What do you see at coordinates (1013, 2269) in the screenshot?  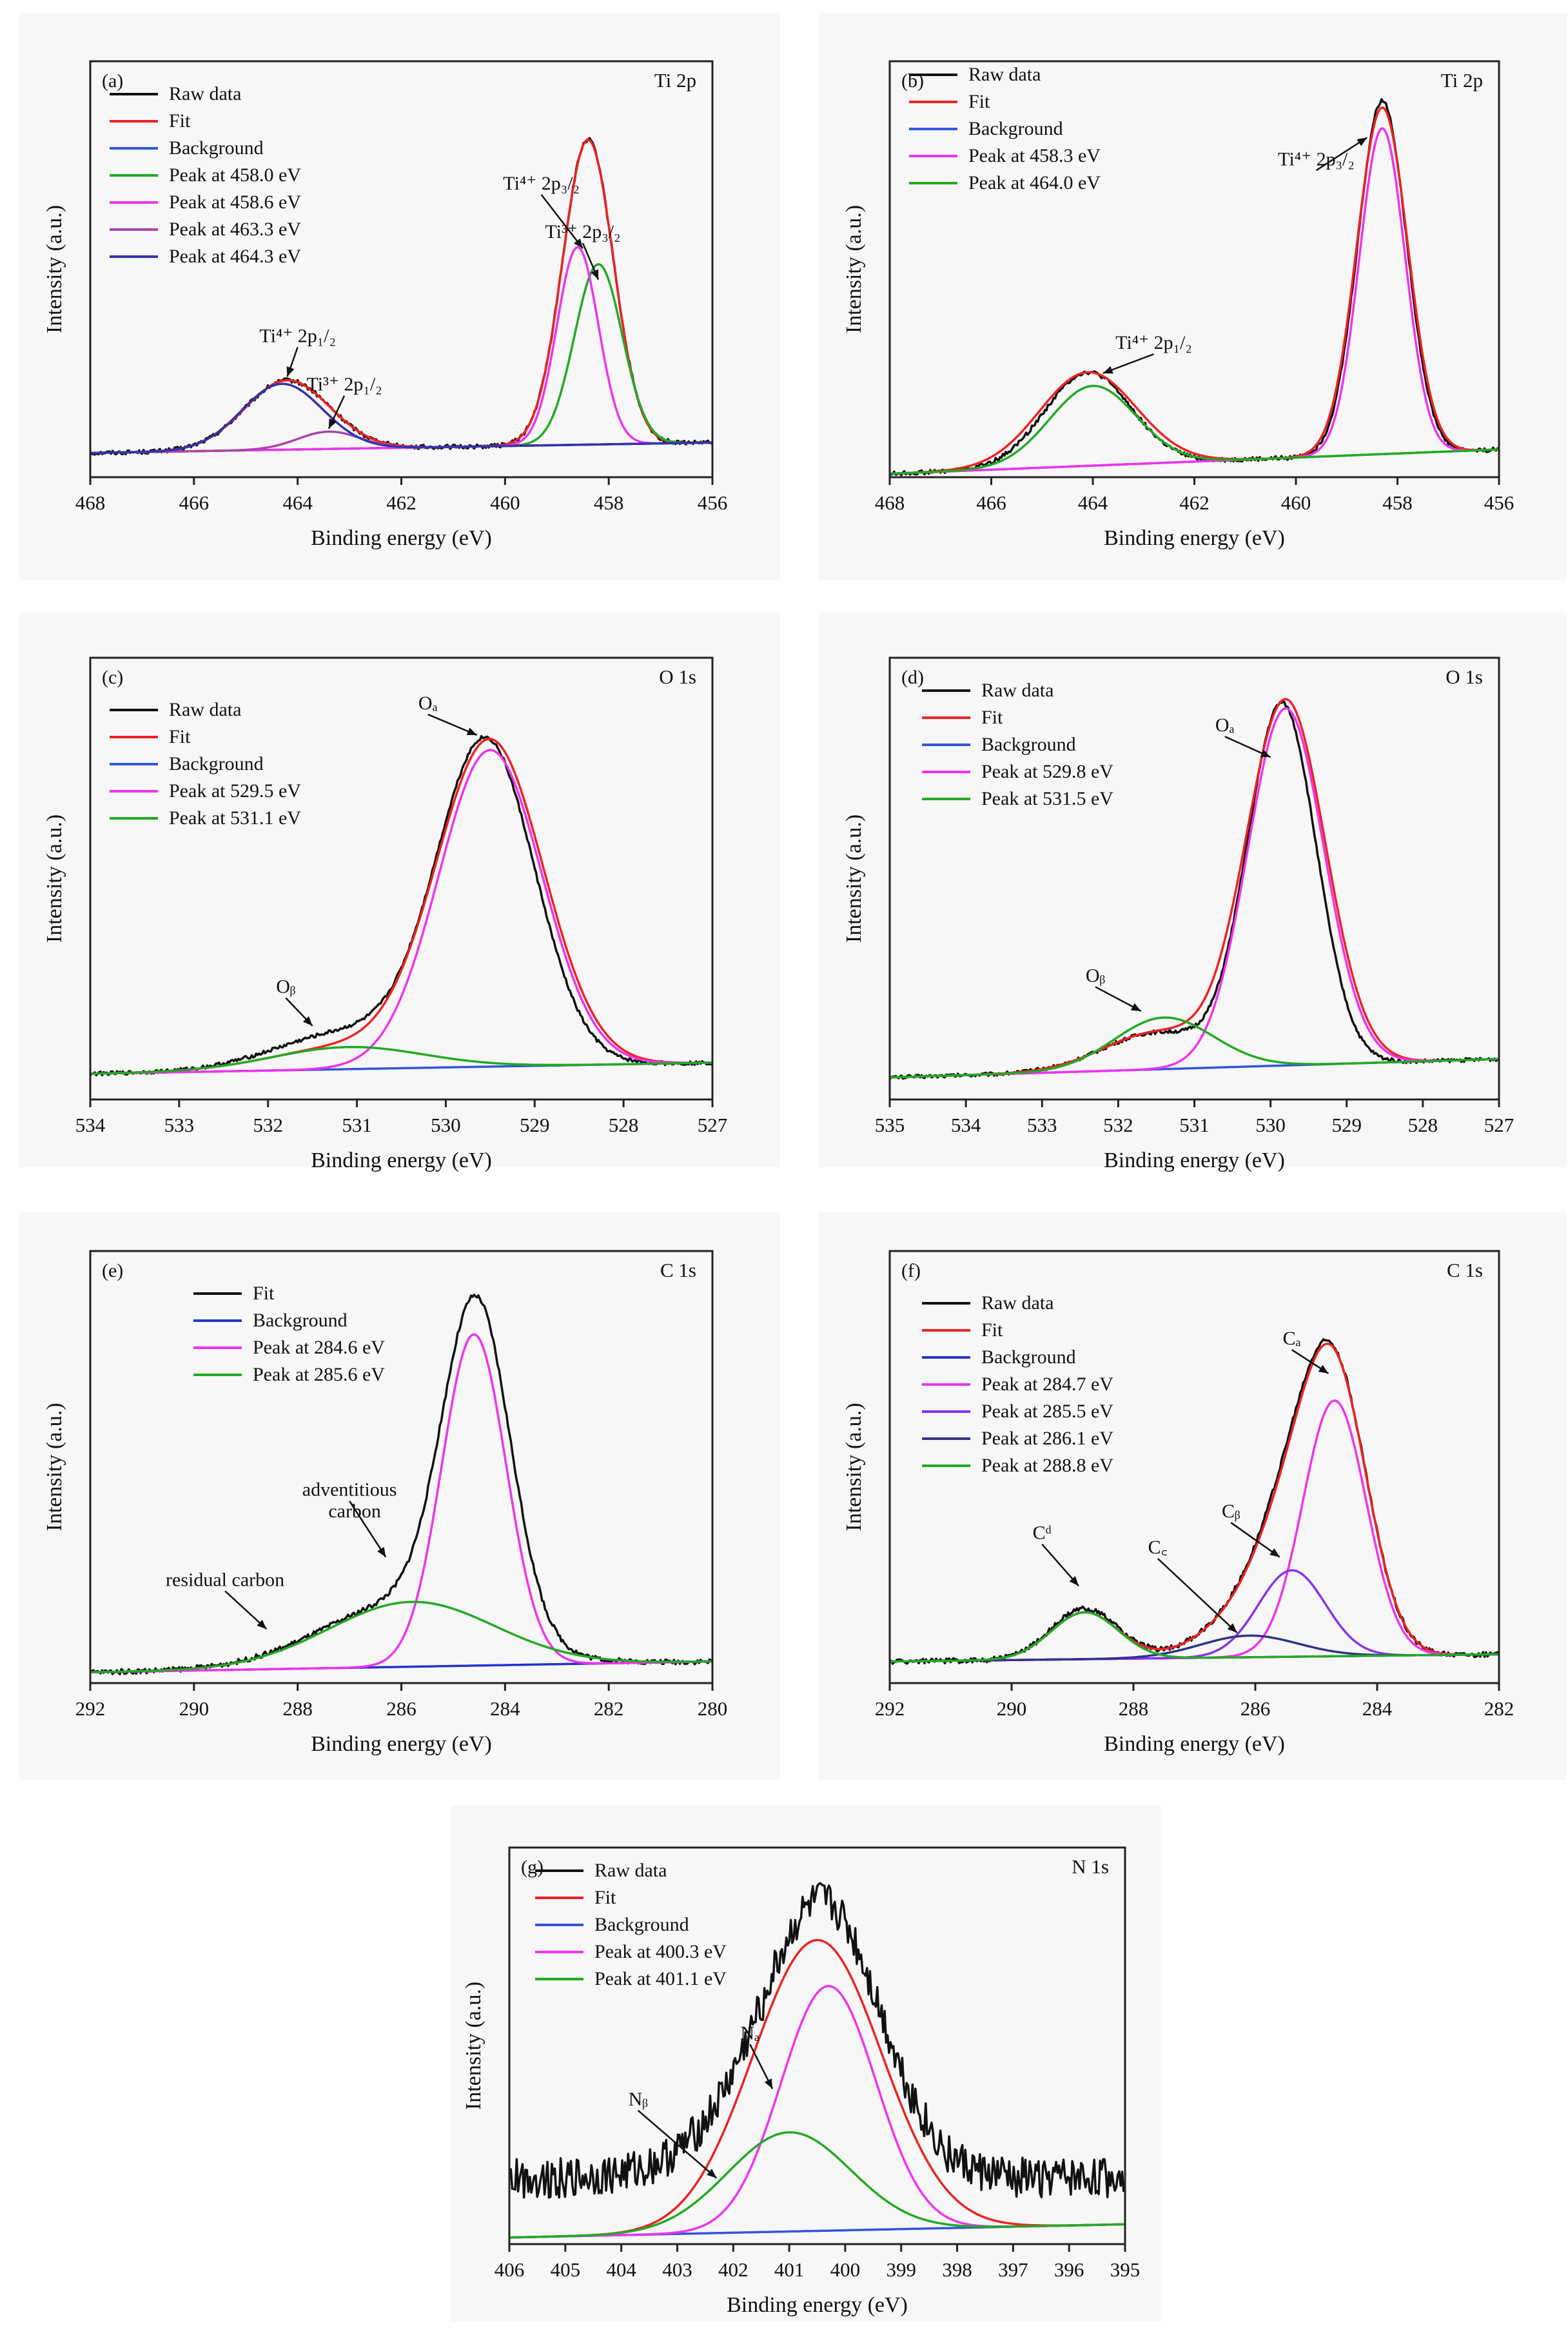 I see `panel-g-xtick-label-9: 397` at bounding box center [1013, 2269].